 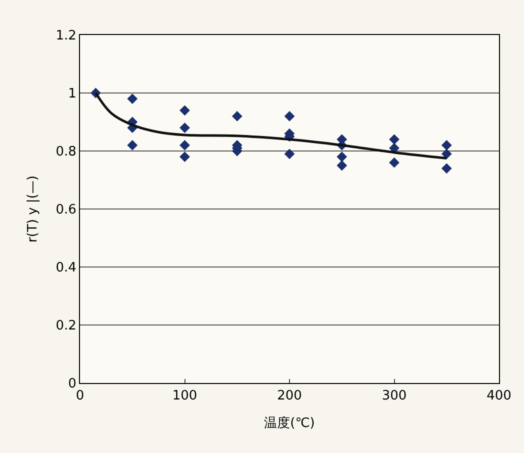 I want to click on y-tick-label: 0.6, so click(x=66, y=210).